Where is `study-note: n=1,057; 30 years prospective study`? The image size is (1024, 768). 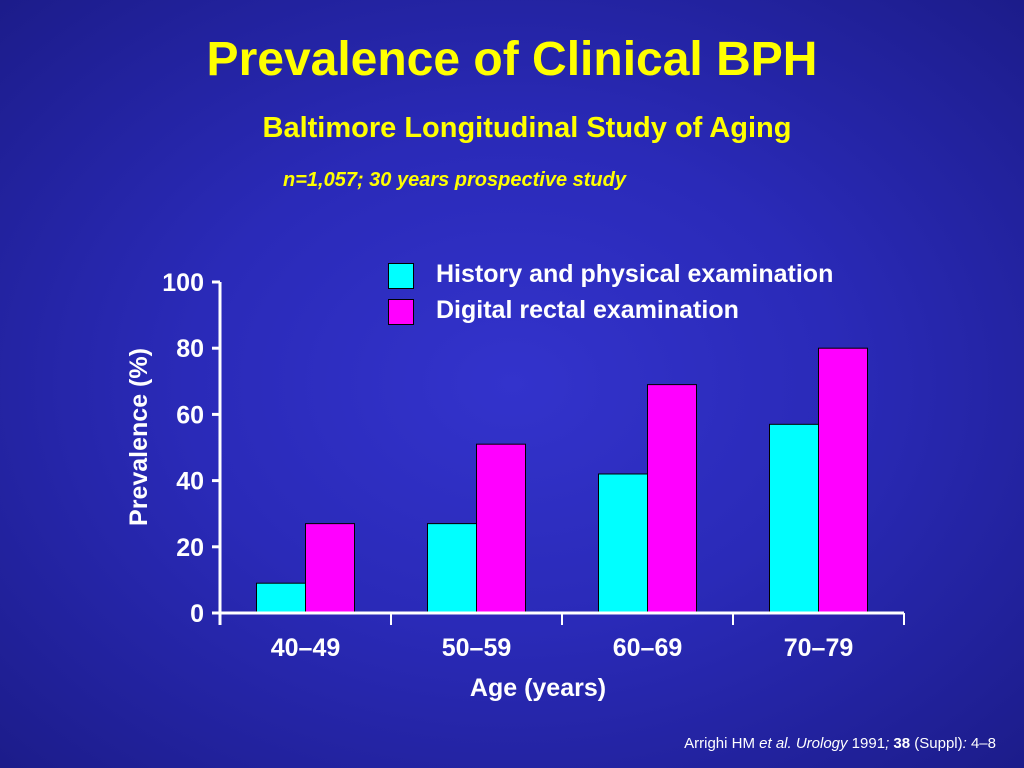 study-note: n=1,057; 30 years prospective study is located at coordinates (454, 180).